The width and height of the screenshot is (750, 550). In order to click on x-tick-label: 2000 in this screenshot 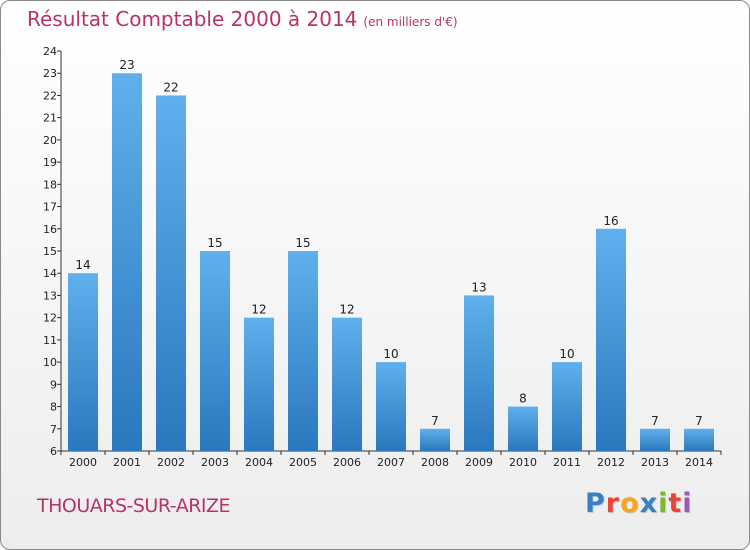, I will do `click(83, 462)`.